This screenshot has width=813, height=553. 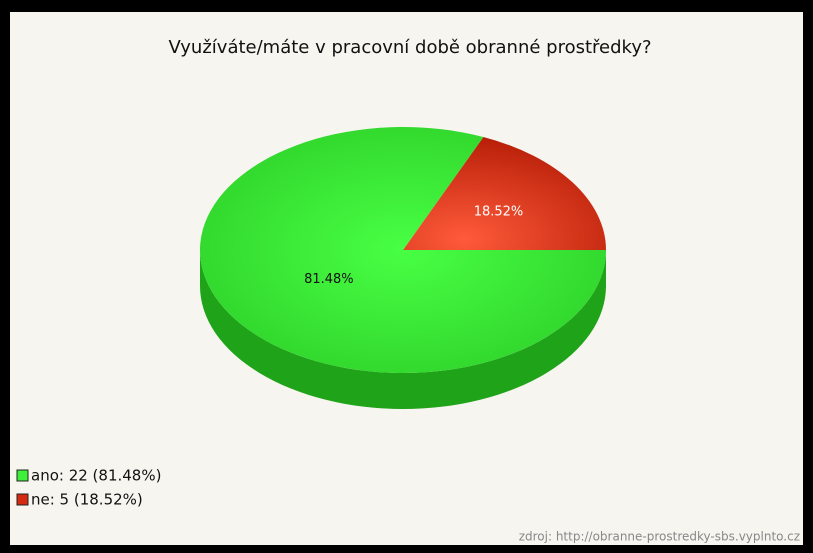 What do you see at coordinates (329, 279) in the screenshot?
I see `slice-label: 81.48%` at bounding box center [329, 279].